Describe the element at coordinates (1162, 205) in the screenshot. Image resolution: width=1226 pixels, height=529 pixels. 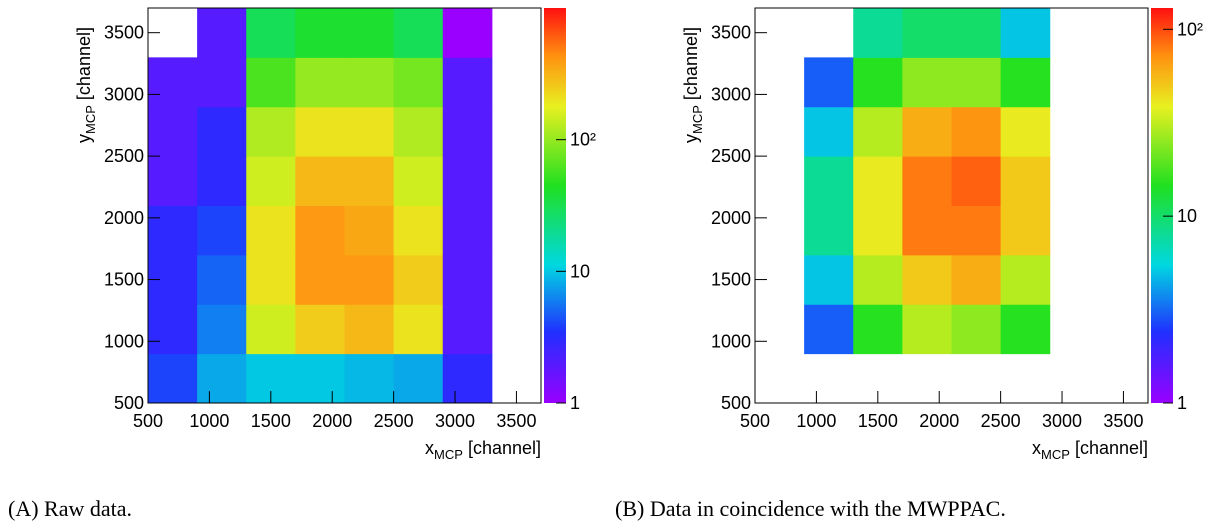
I see `colorbar` at that location.